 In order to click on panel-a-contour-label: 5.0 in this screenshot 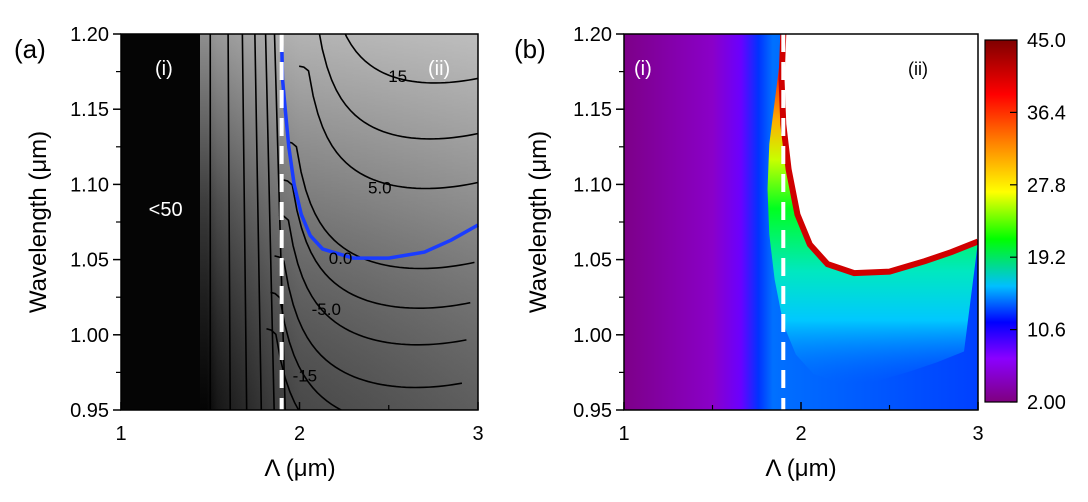, I will do `click(380, 187)`.